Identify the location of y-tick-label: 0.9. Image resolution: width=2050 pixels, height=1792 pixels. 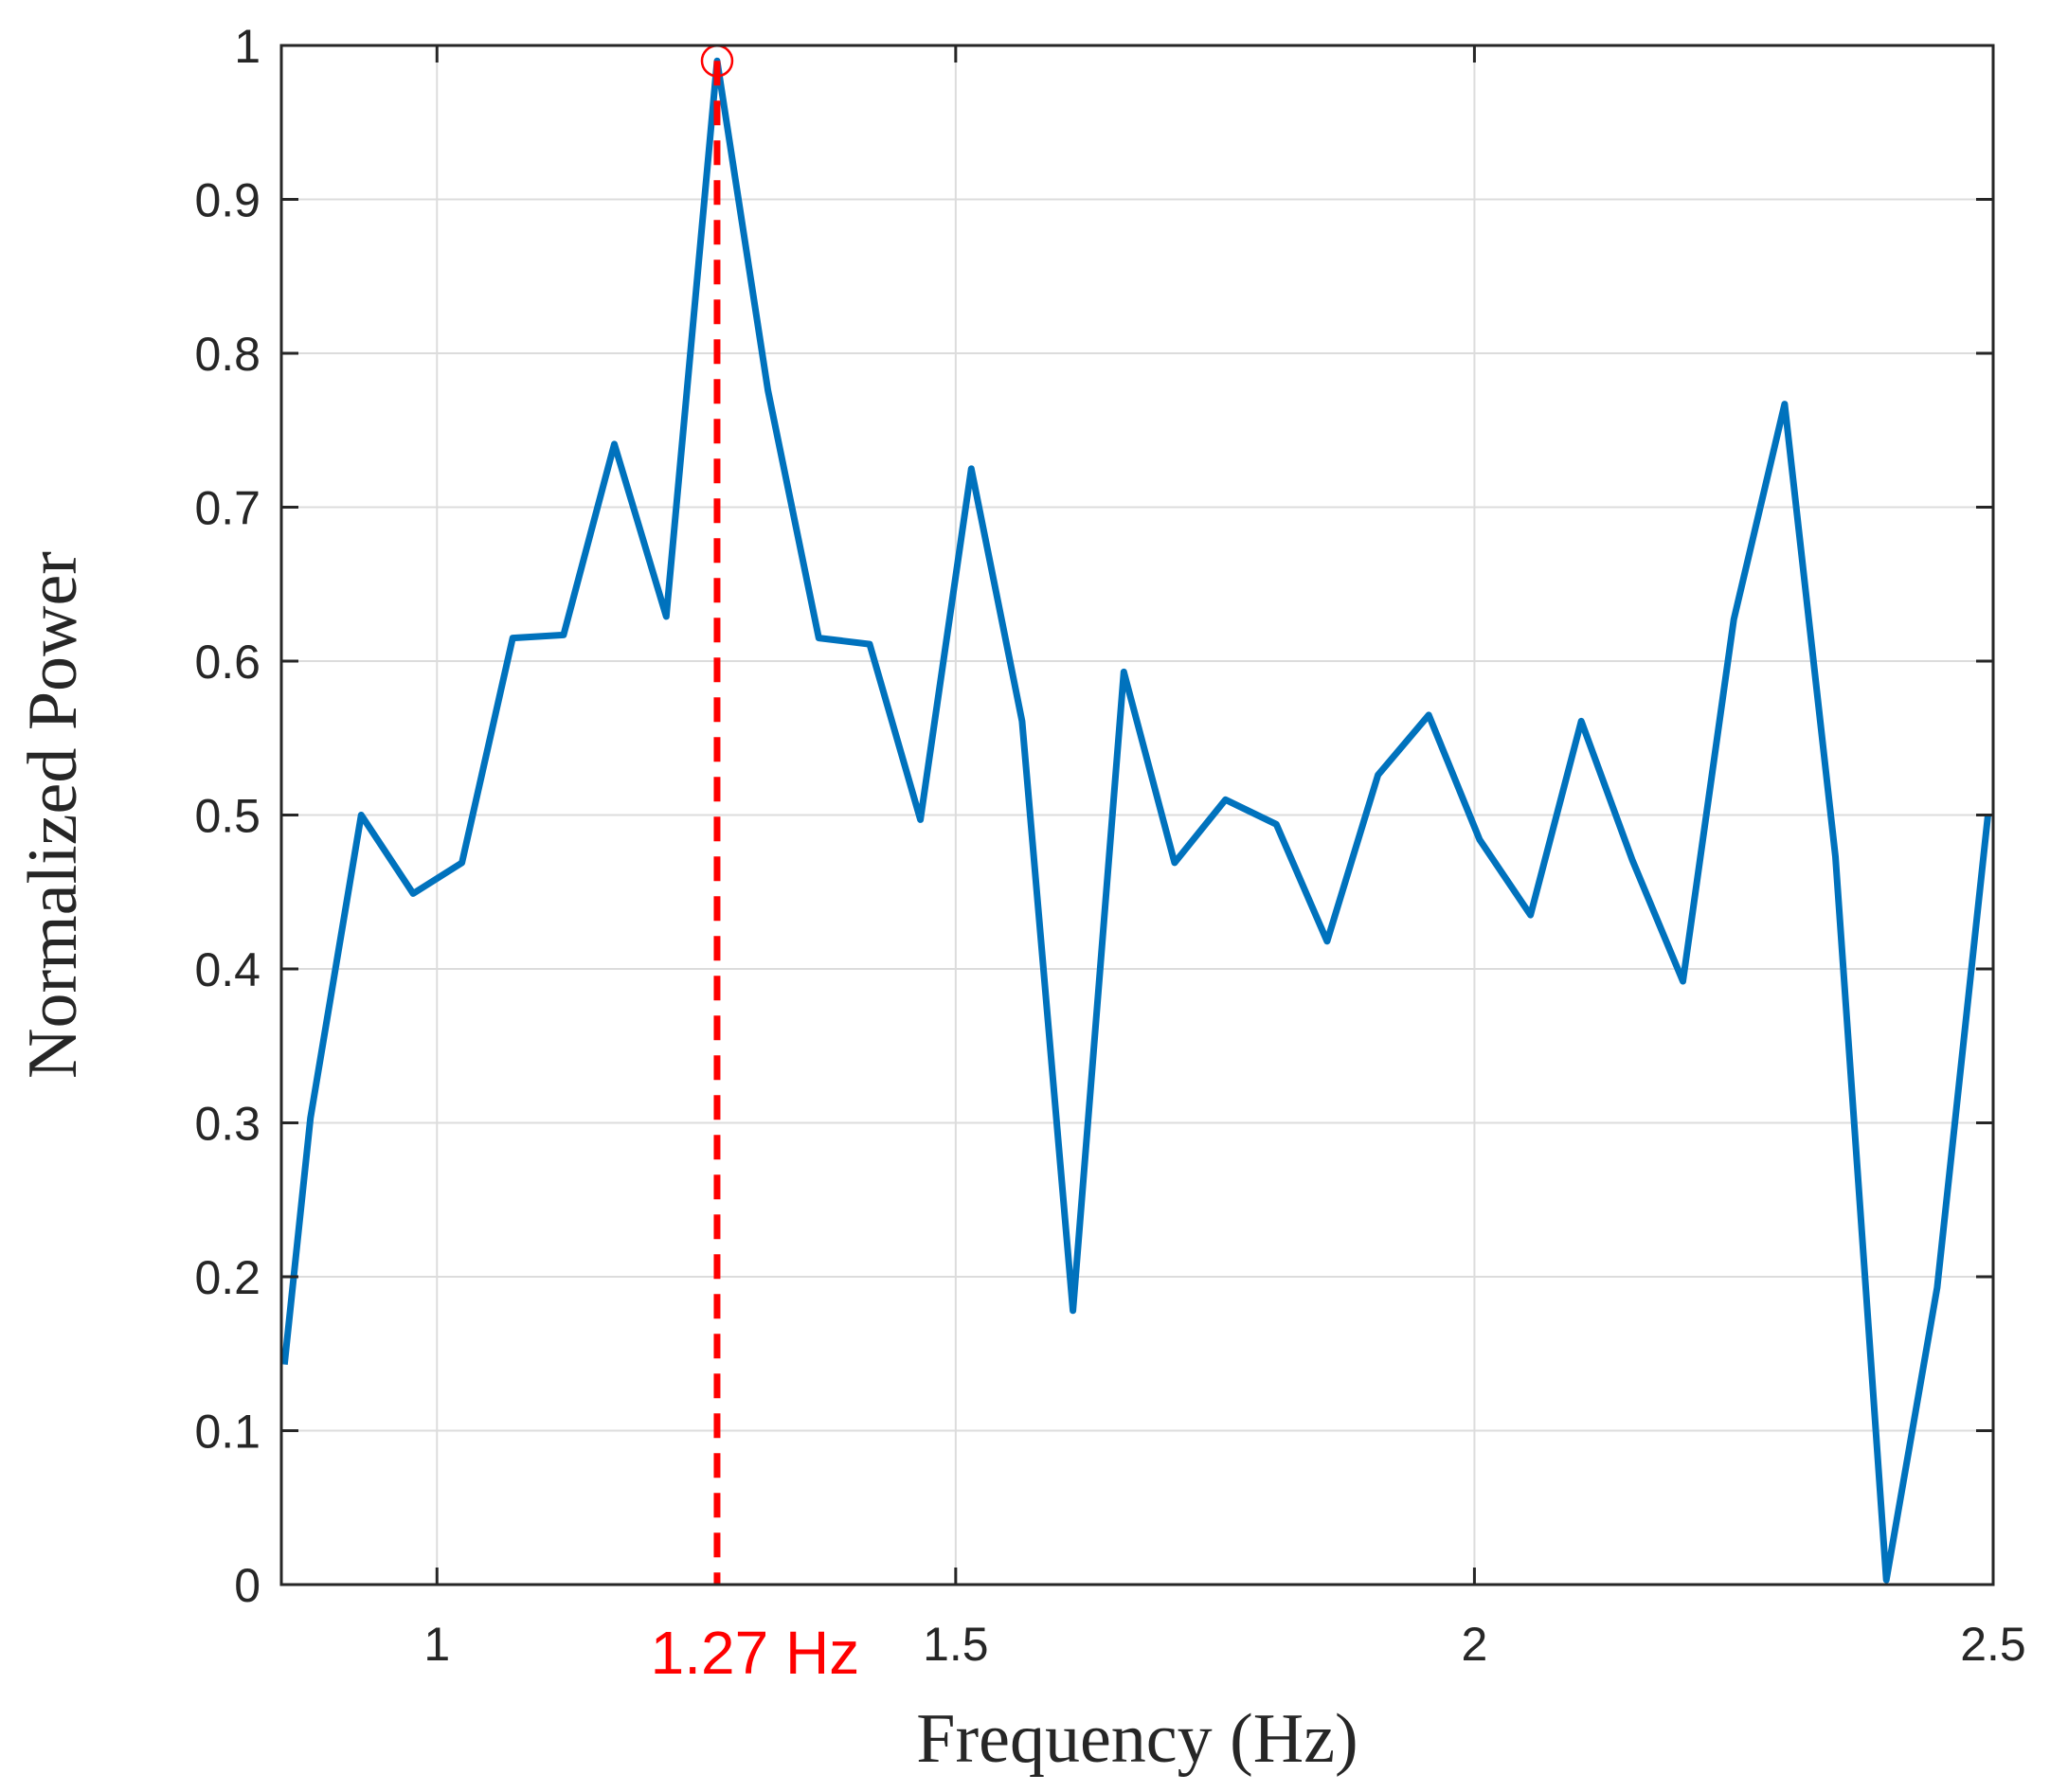
(227, 200).